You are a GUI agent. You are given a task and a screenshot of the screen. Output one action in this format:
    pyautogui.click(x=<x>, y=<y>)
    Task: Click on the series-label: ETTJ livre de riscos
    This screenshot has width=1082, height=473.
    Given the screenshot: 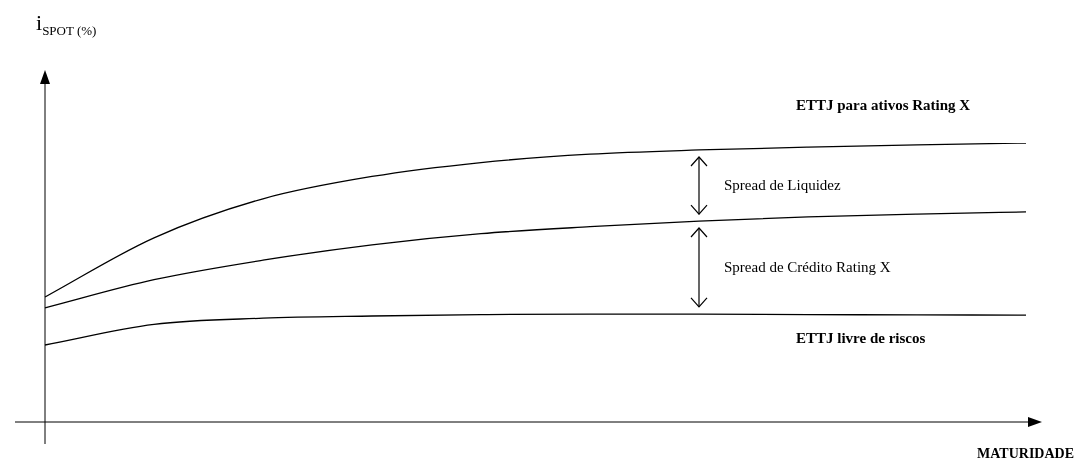 What is the action you would take?
    pyautogui.click(x=861, y=338)
    